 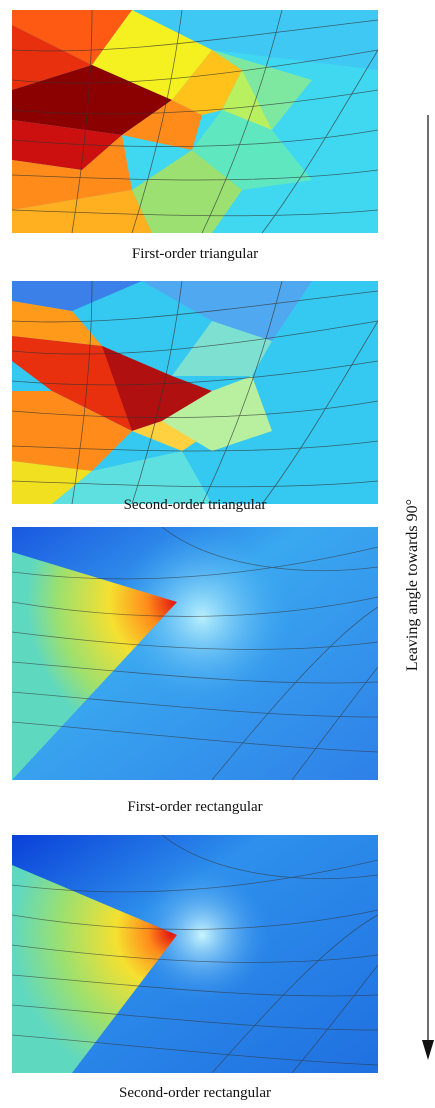 I want to click on caption-first-order-rectangular: First-order rectangular, so click(x=195, y=807).